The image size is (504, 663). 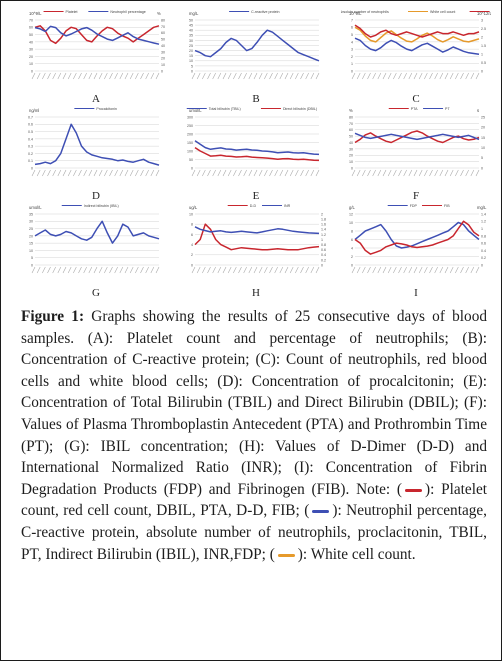 What do you see at coordinates (190, 117) in the screenshot?
I see `y-tick-left: 300` at bounding box center [190, 117].